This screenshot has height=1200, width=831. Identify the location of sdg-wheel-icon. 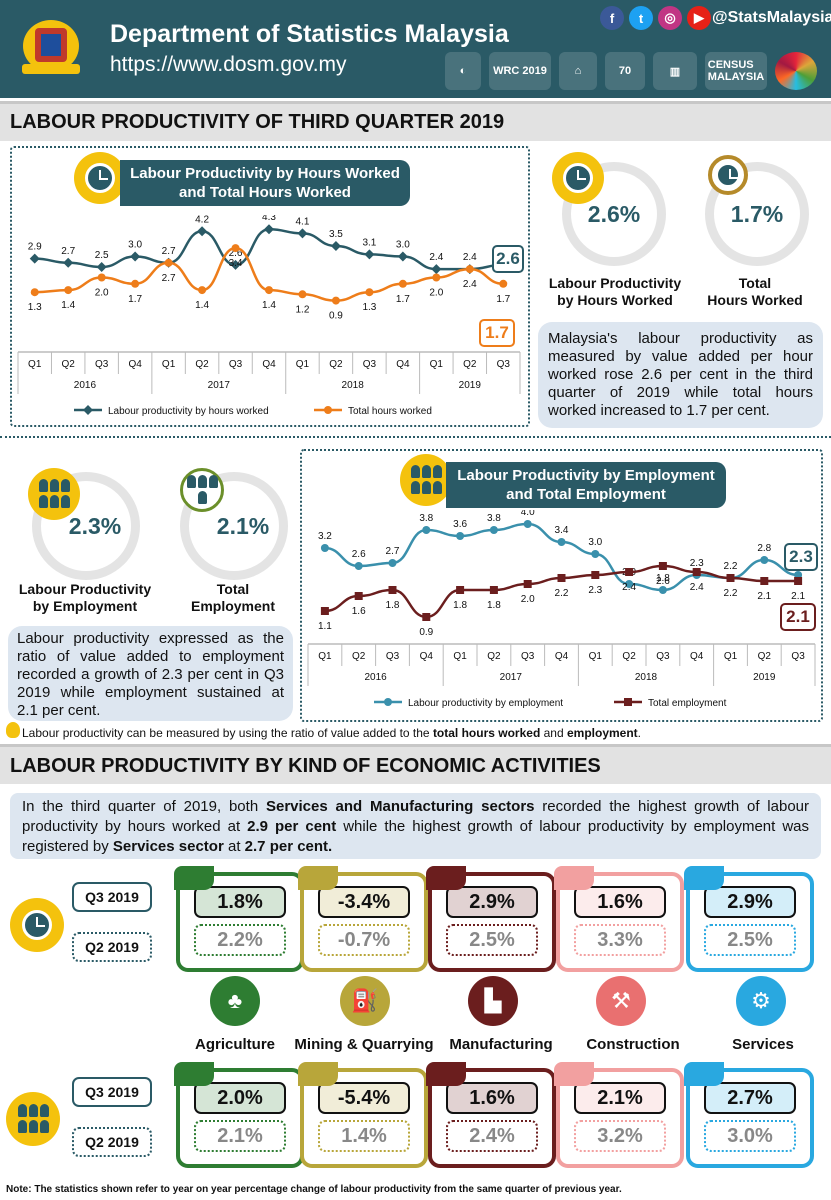
(796, 71).